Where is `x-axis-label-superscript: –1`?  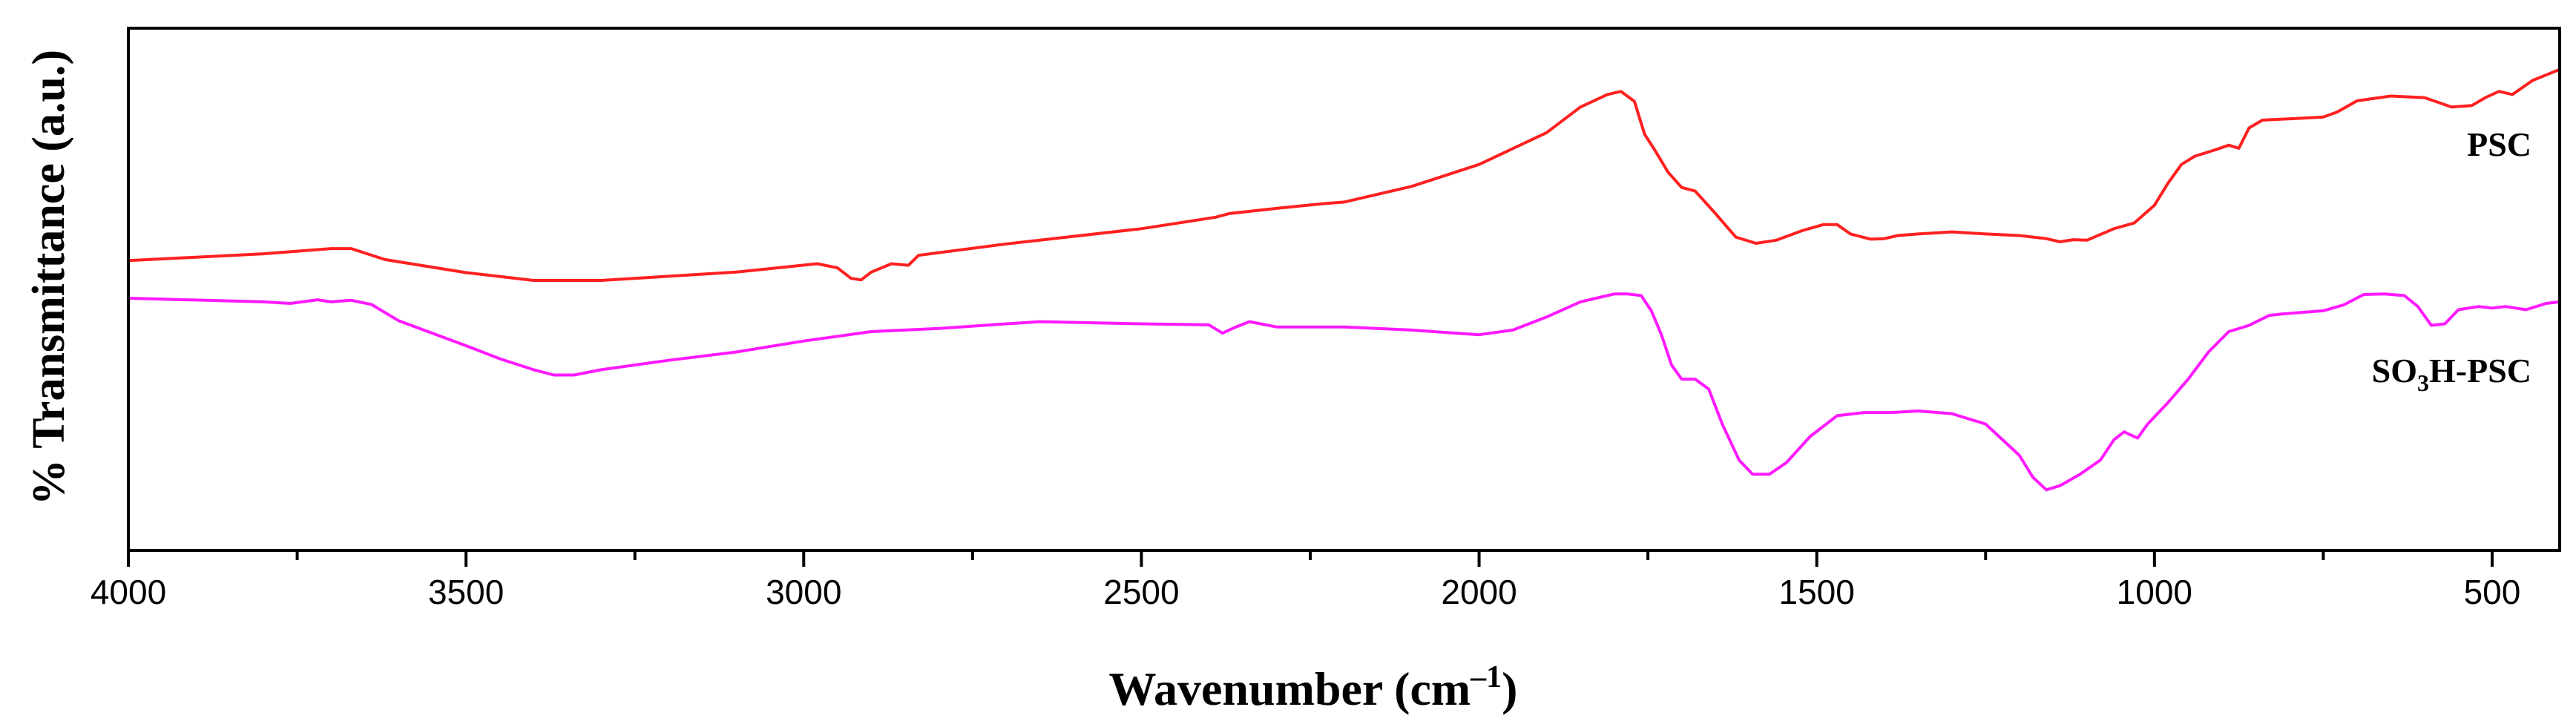
x-axis-label-superscript: –1 is located at coordinates (1486, 677).